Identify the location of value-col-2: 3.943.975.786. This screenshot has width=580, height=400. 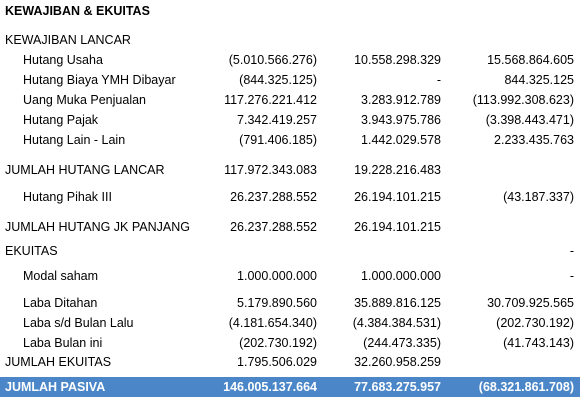
(401, 120).